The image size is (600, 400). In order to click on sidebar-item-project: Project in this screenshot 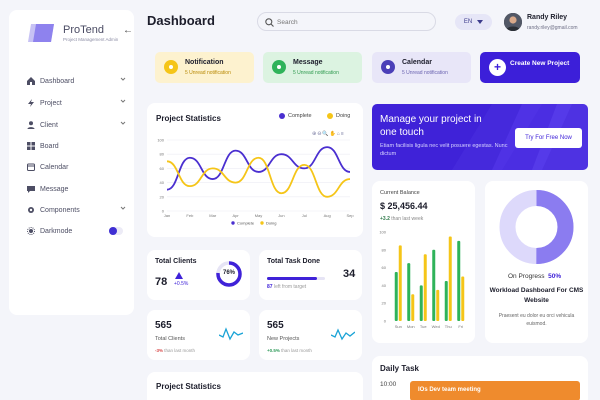, I will do `click(76, 103)`.